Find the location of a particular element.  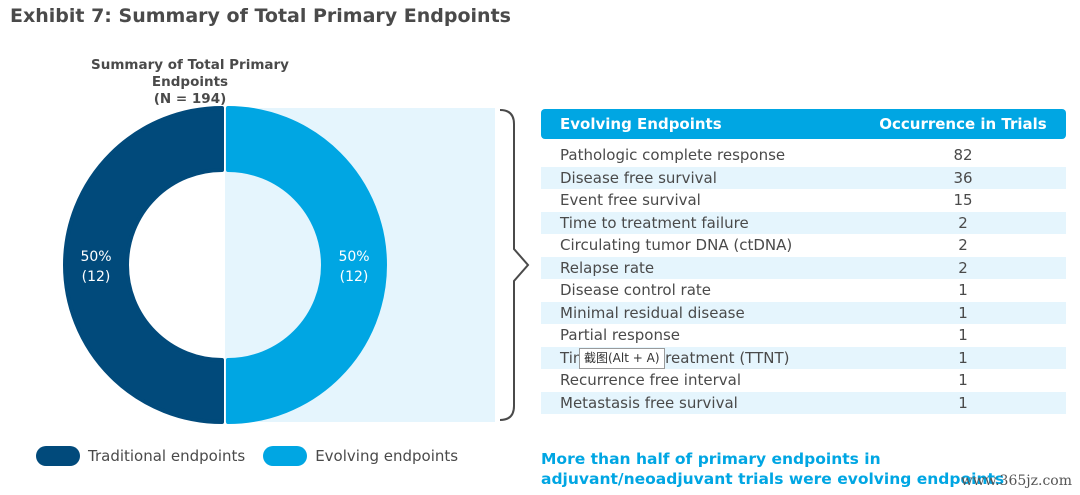

legend-item-traditional: Traditional endpoints is located at coordinates (140, 456).